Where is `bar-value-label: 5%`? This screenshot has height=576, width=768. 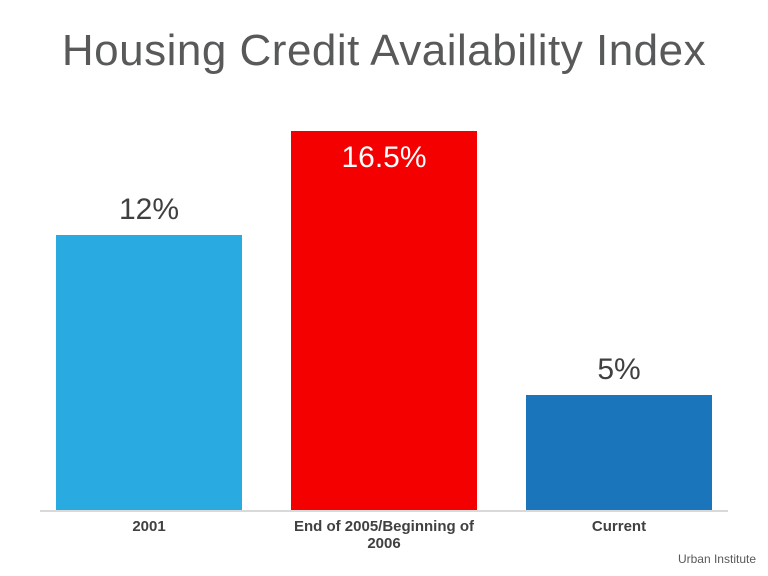
bar-value-label: 5% is located at coordinates (619, 369).